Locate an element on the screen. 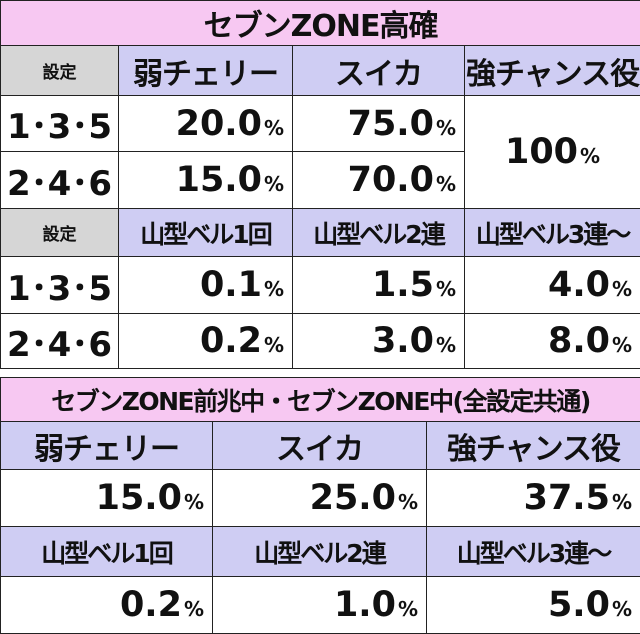 This screenshot has width=640, height=634. table2-title: セブンZONE前兆中・セブンZONE中(全設定共通) is located at coordinates (320, 400).